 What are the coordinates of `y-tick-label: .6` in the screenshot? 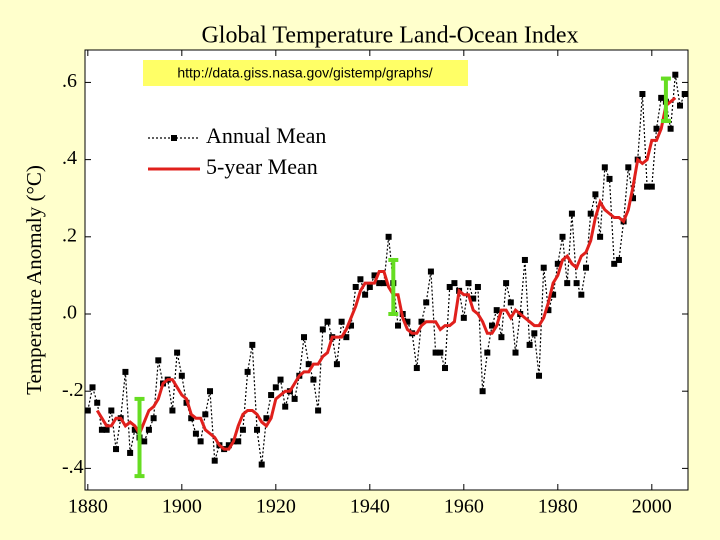 It's located at (69, 81).